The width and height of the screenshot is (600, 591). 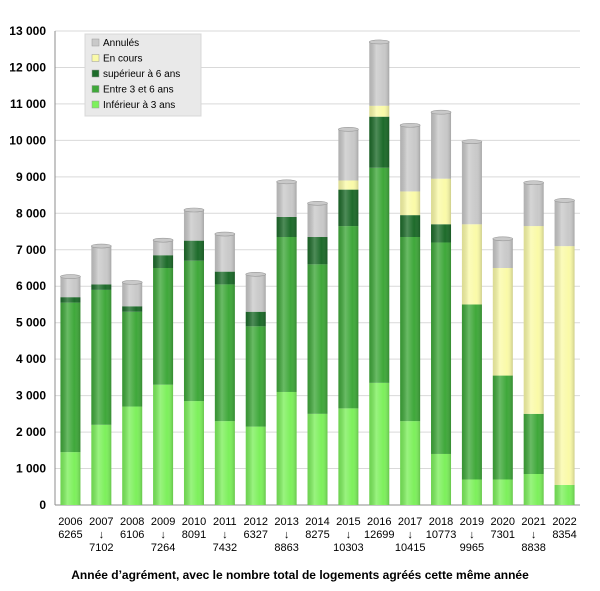 I want to click on x-tick-total: 8275, so click(x=317, y=535).